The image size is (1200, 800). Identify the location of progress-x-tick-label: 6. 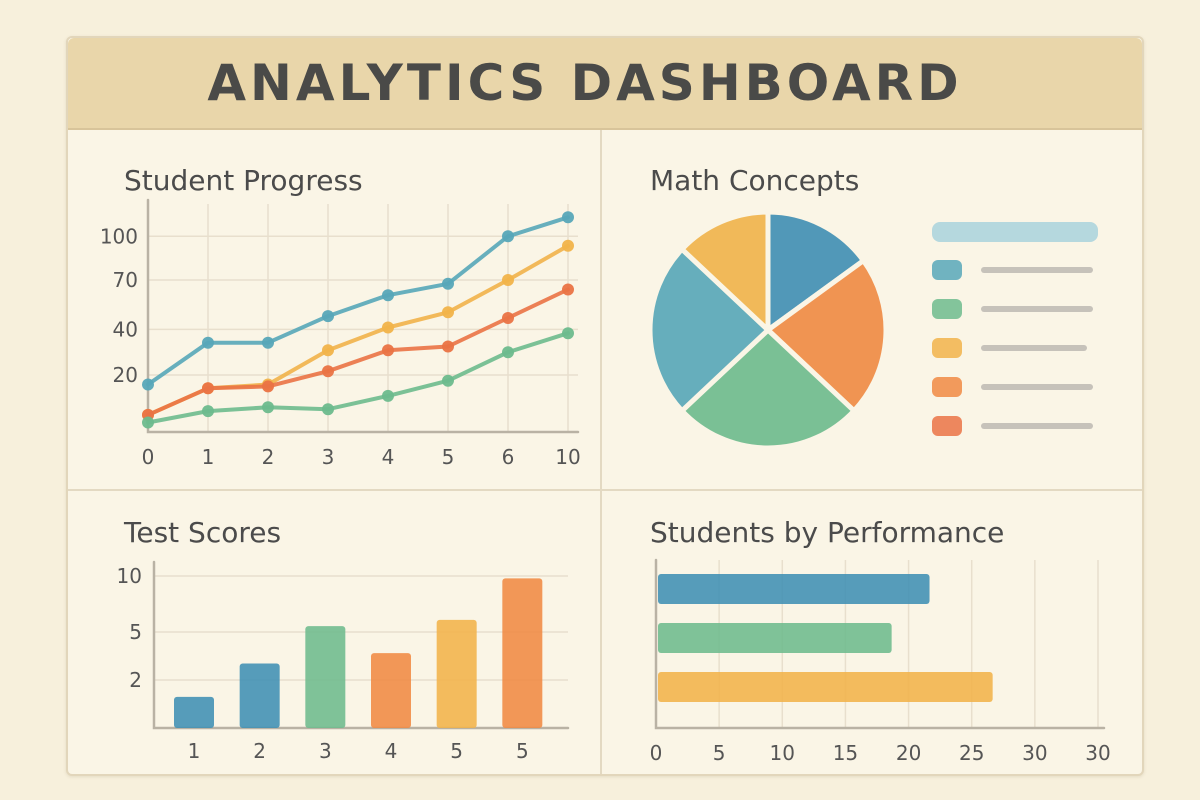
(508, 457).